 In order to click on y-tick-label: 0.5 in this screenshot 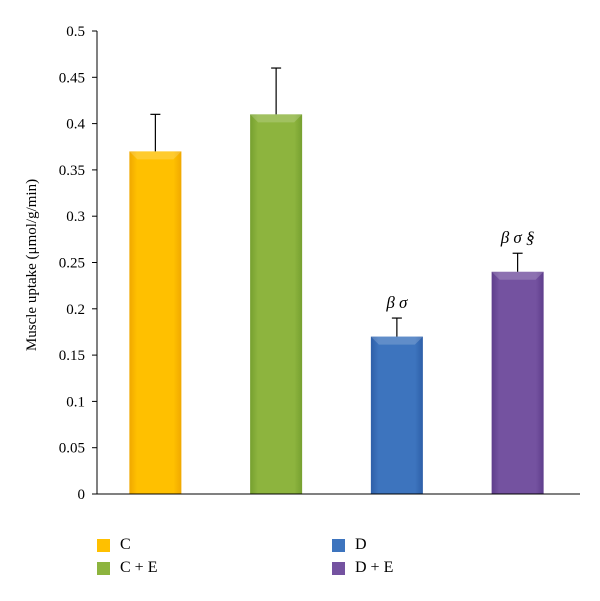, I will do `click(75, 32)`.